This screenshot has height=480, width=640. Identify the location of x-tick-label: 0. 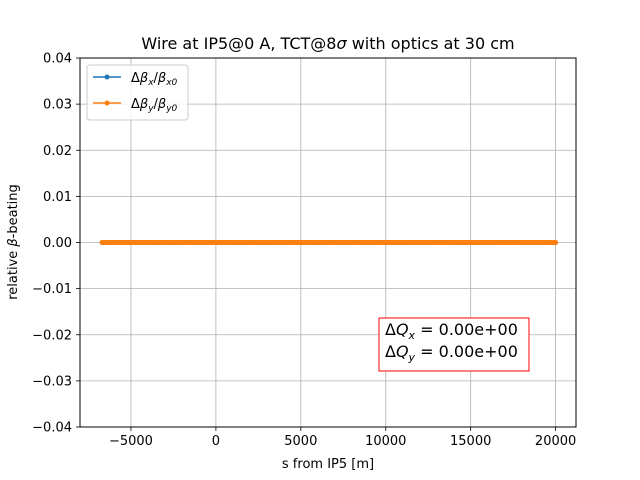
(216, 441).